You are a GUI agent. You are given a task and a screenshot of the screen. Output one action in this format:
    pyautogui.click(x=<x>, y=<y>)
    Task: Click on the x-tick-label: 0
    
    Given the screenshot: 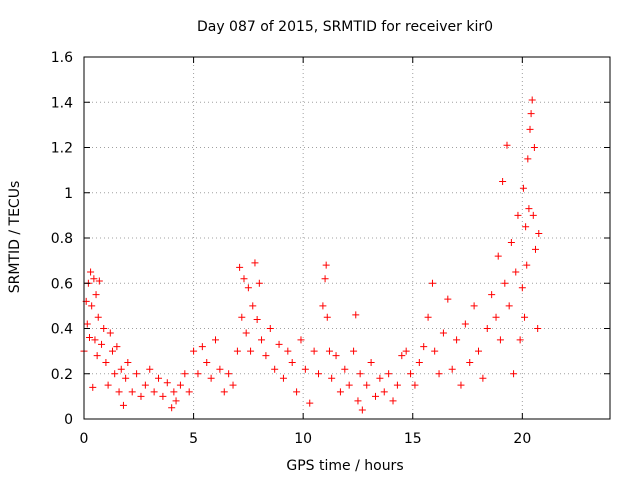 What is the action you would take?
    pyautogui.click(x=84, y=439)
    